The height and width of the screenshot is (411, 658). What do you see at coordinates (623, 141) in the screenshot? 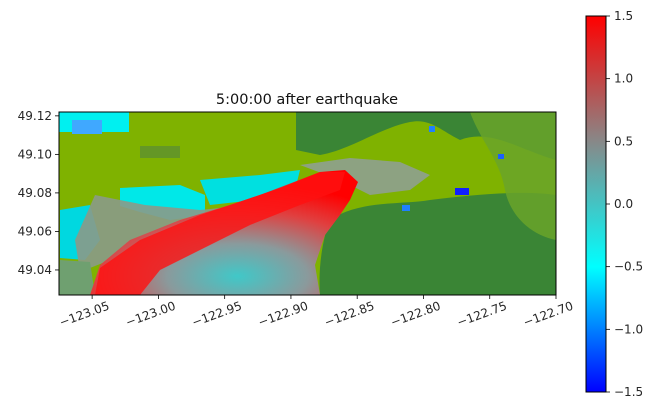
I see `colorbar-tick-label: 0.5` at bounding box center [623, 141].